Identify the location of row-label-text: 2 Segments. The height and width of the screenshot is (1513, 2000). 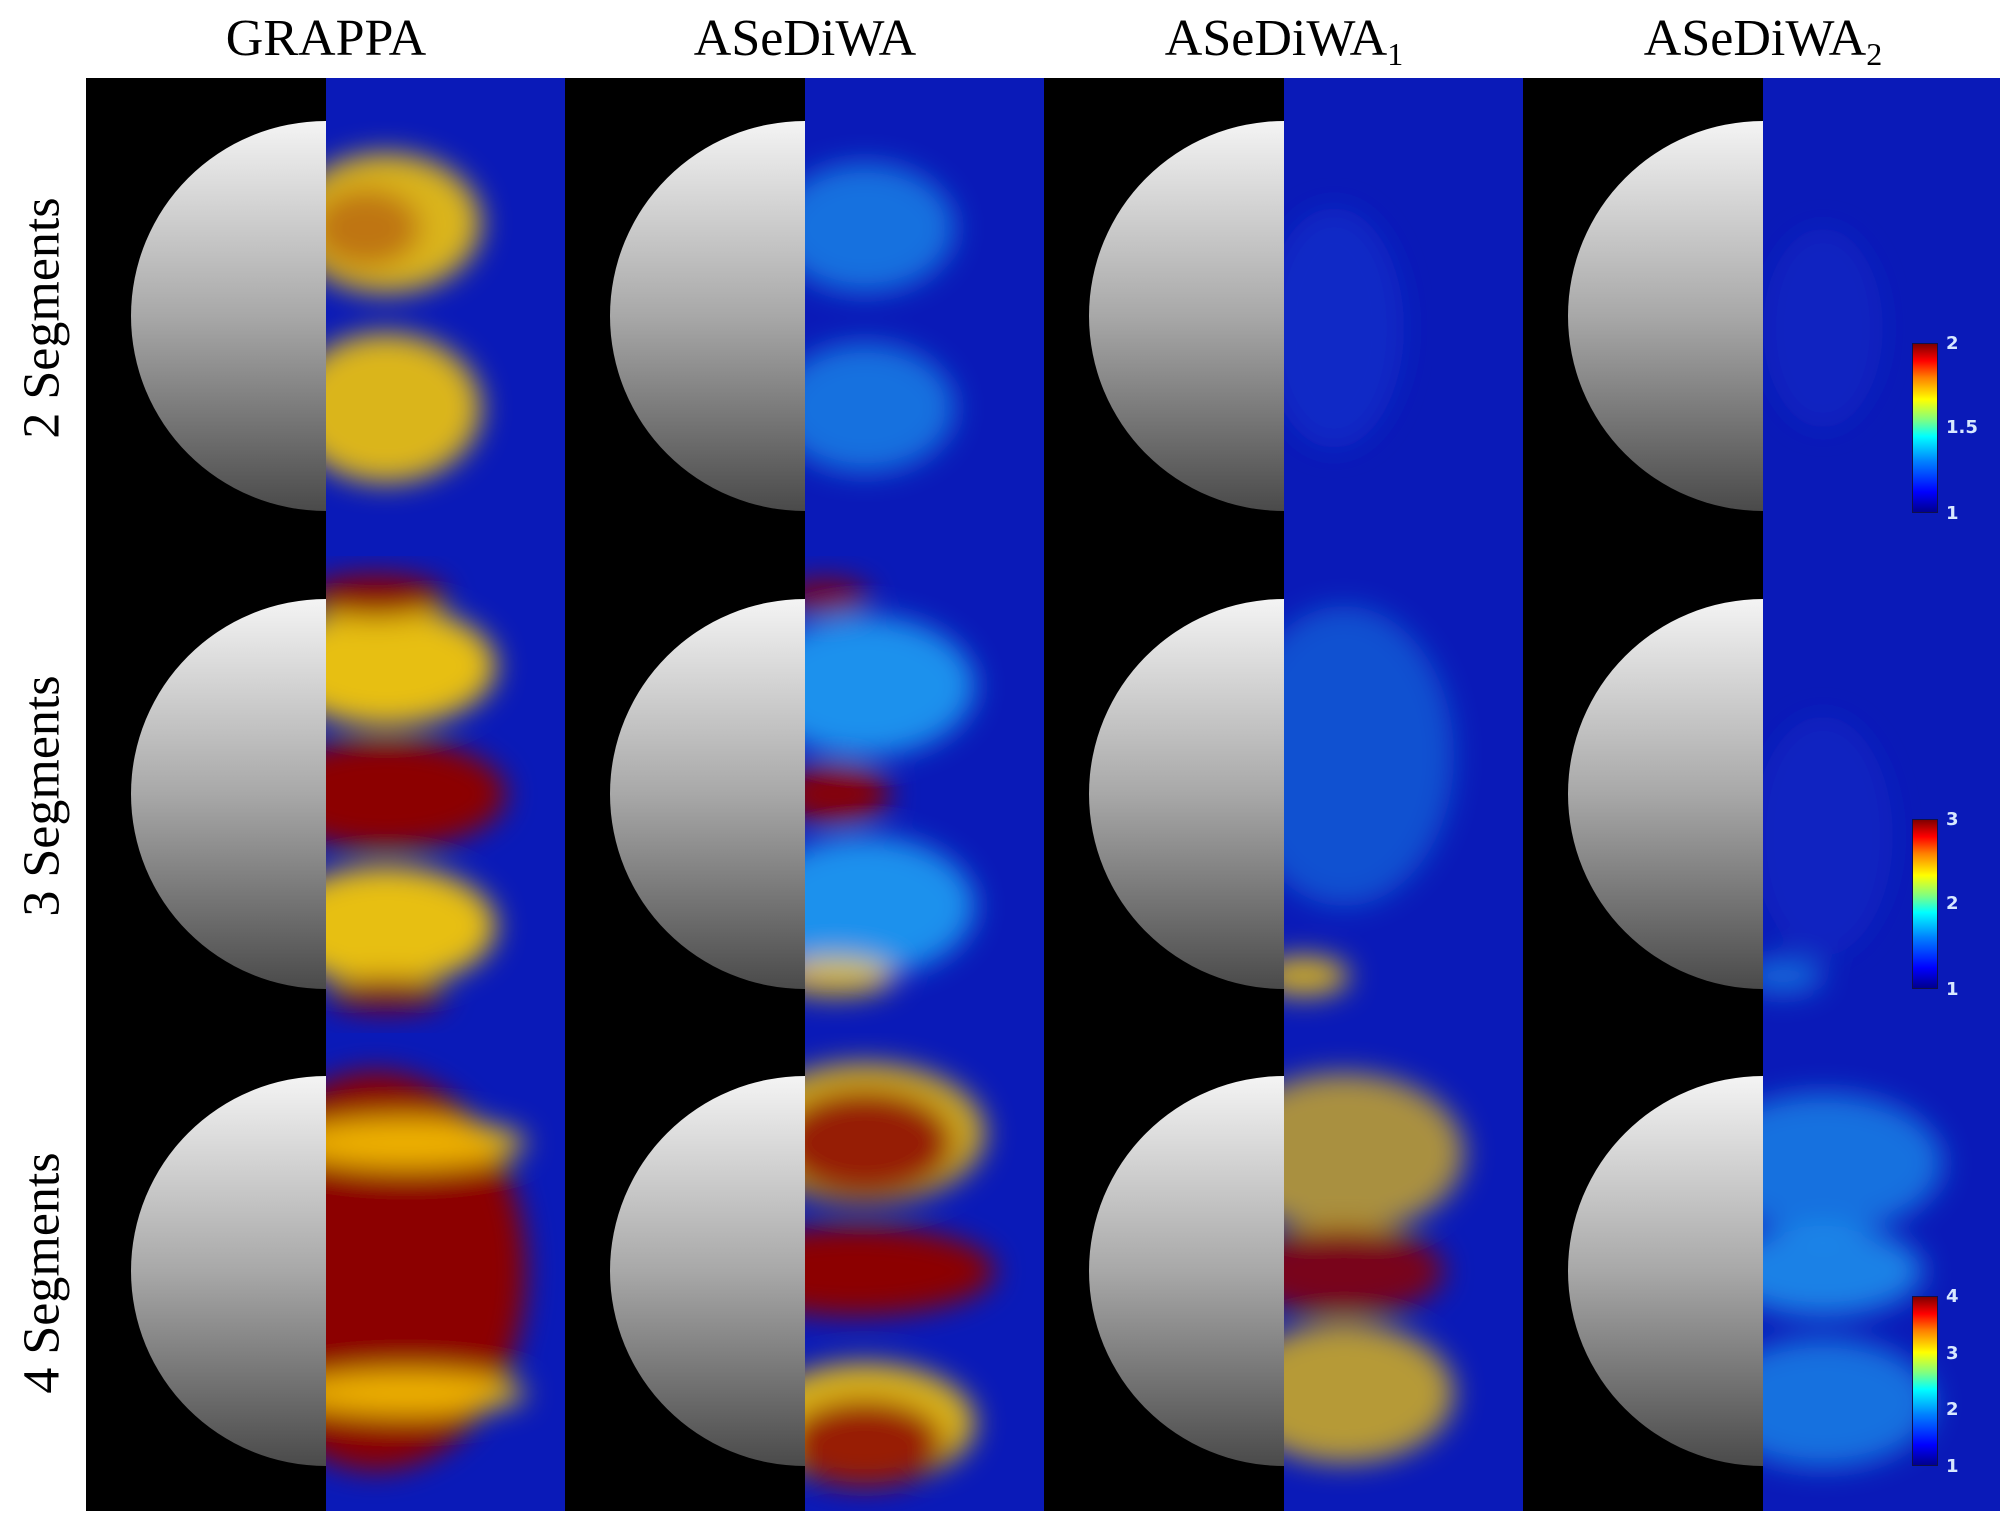
(42, 318).